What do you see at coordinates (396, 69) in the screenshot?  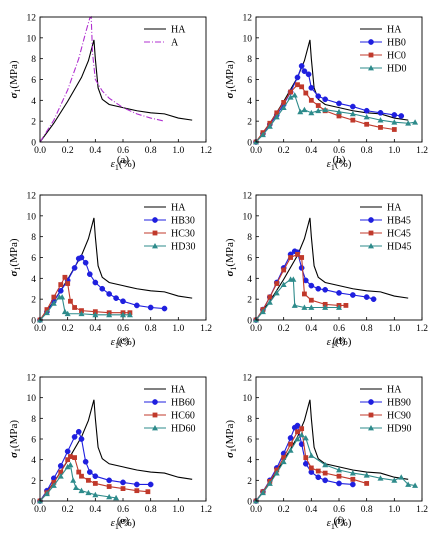 I see `legend-label: HD0` at bounding box center [396, 69].